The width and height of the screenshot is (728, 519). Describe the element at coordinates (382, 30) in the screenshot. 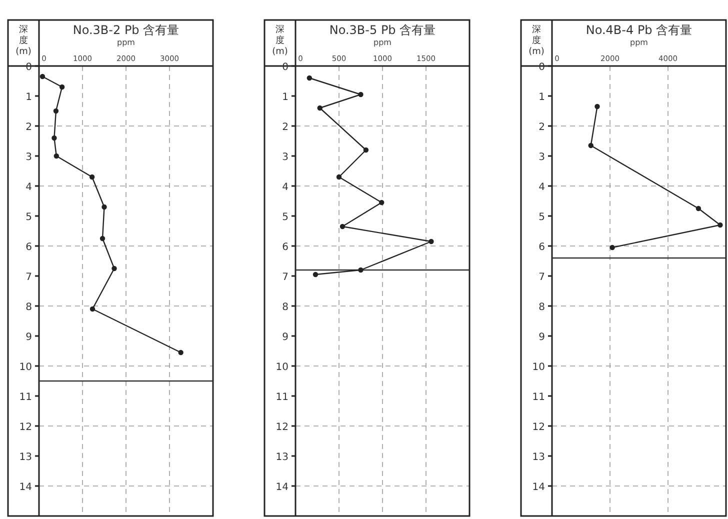

I see `chart-title: No.3B-5 Pb 含有量` at that location.